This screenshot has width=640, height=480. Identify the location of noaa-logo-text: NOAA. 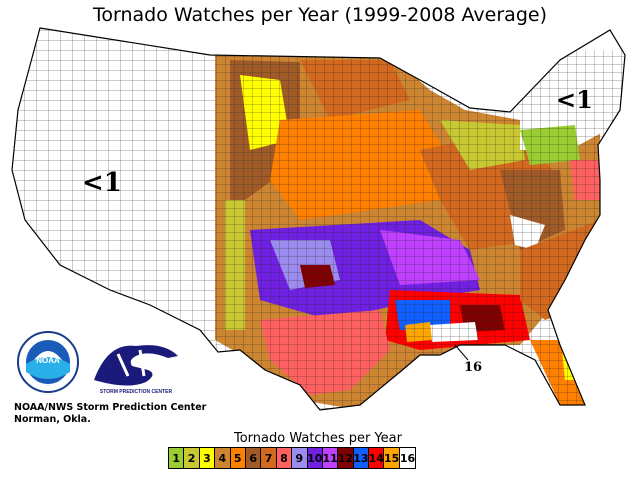
(48, 360).